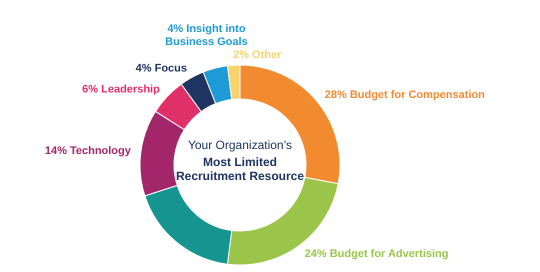 The height and width of the screenshot is (272, 540). Describe the element at coordinates (240, 145) in the screenshot. I see `text: Your Organization’s` at that location.